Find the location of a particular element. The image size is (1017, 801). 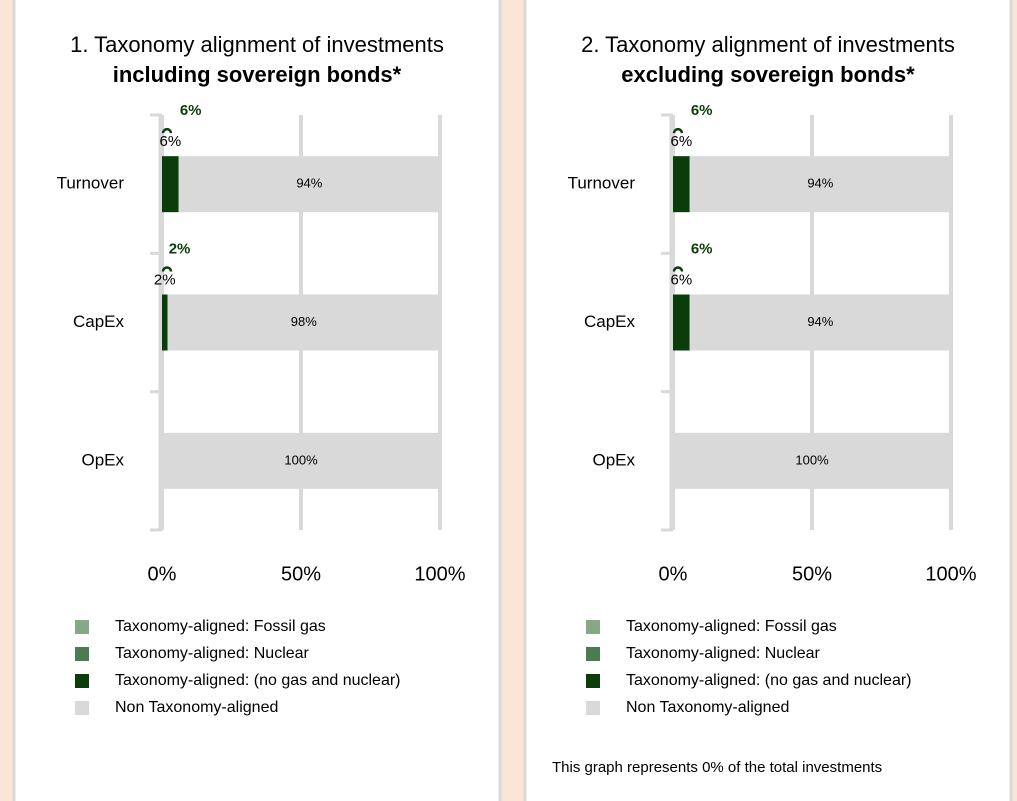

value-label: 98% is located at coordinates (304, 321).